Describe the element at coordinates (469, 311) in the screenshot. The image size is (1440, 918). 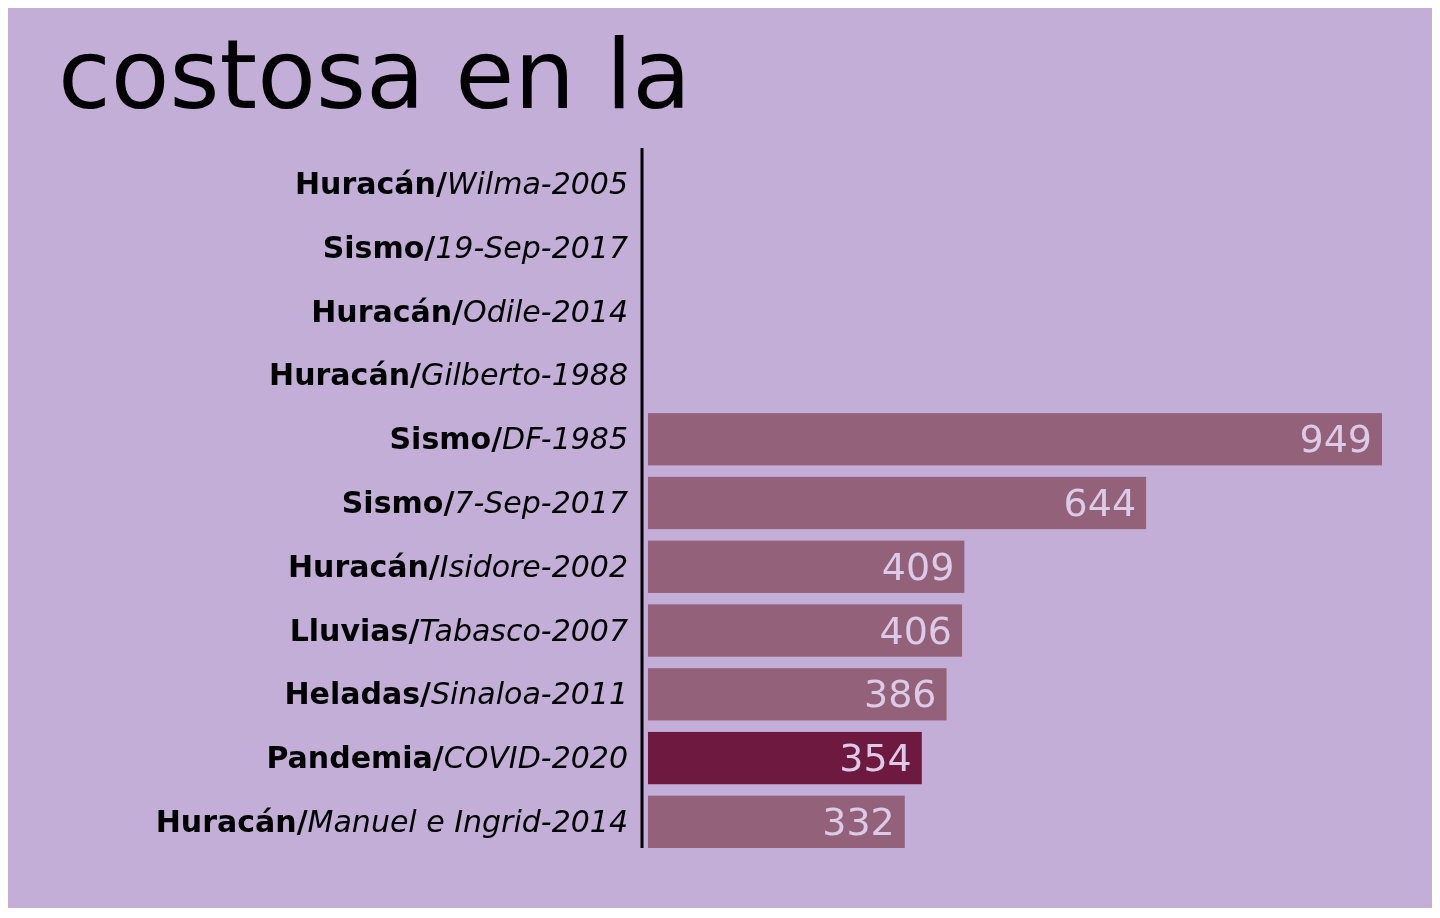
I see `y-tick-label: Huracán/Odile-2014` at that location.